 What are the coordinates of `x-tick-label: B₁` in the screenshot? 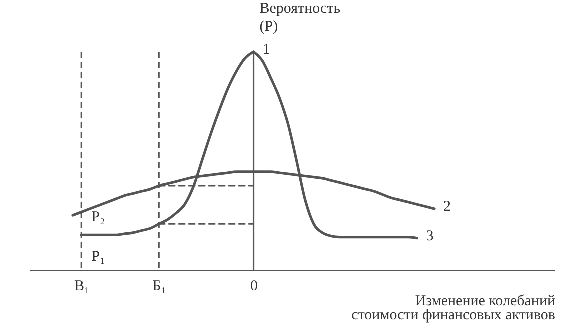 It's located at (82, 286).